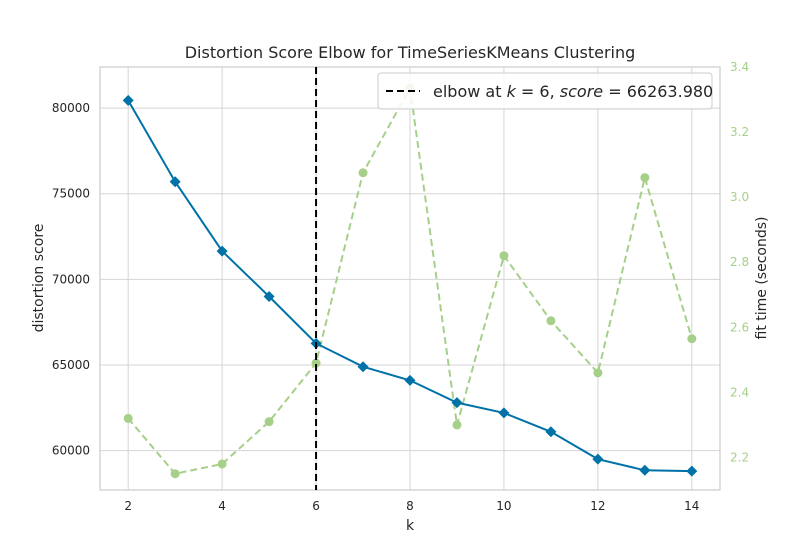 The image size is (800, 550). I want to click on x-axis-ticks: 2 4 6 8 10 12 14, so click(411, 506).